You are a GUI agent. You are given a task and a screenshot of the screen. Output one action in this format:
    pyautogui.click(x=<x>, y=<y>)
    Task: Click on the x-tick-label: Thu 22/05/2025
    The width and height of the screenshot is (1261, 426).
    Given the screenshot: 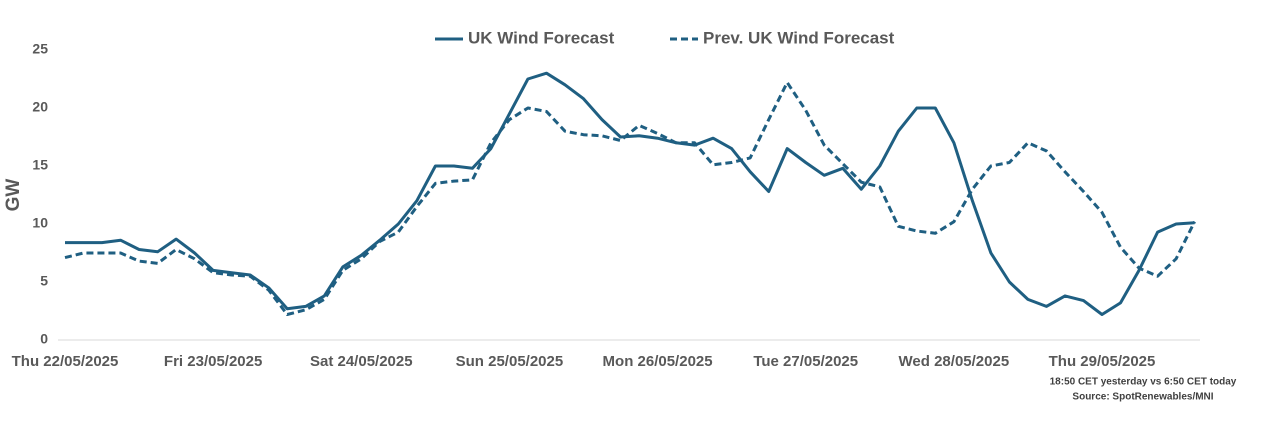 What is the action you would take?
    pyautogui.click(x=65, y=361)
    